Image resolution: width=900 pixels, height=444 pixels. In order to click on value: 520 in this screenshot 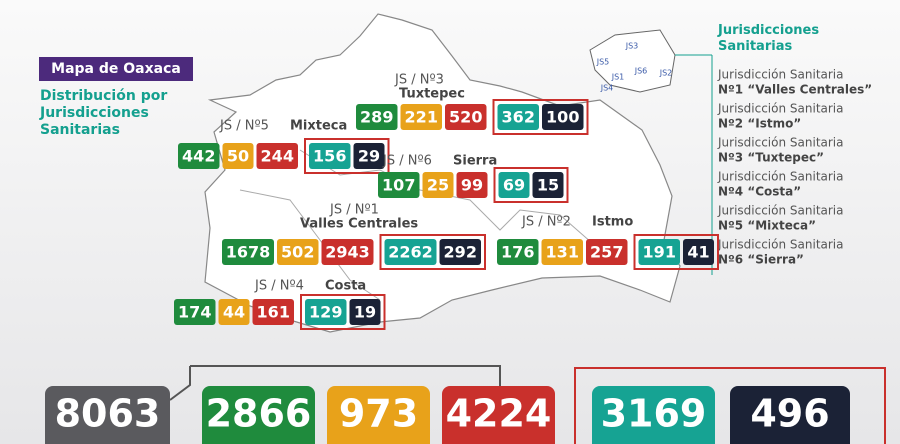, I will do `click(465, 117)`.